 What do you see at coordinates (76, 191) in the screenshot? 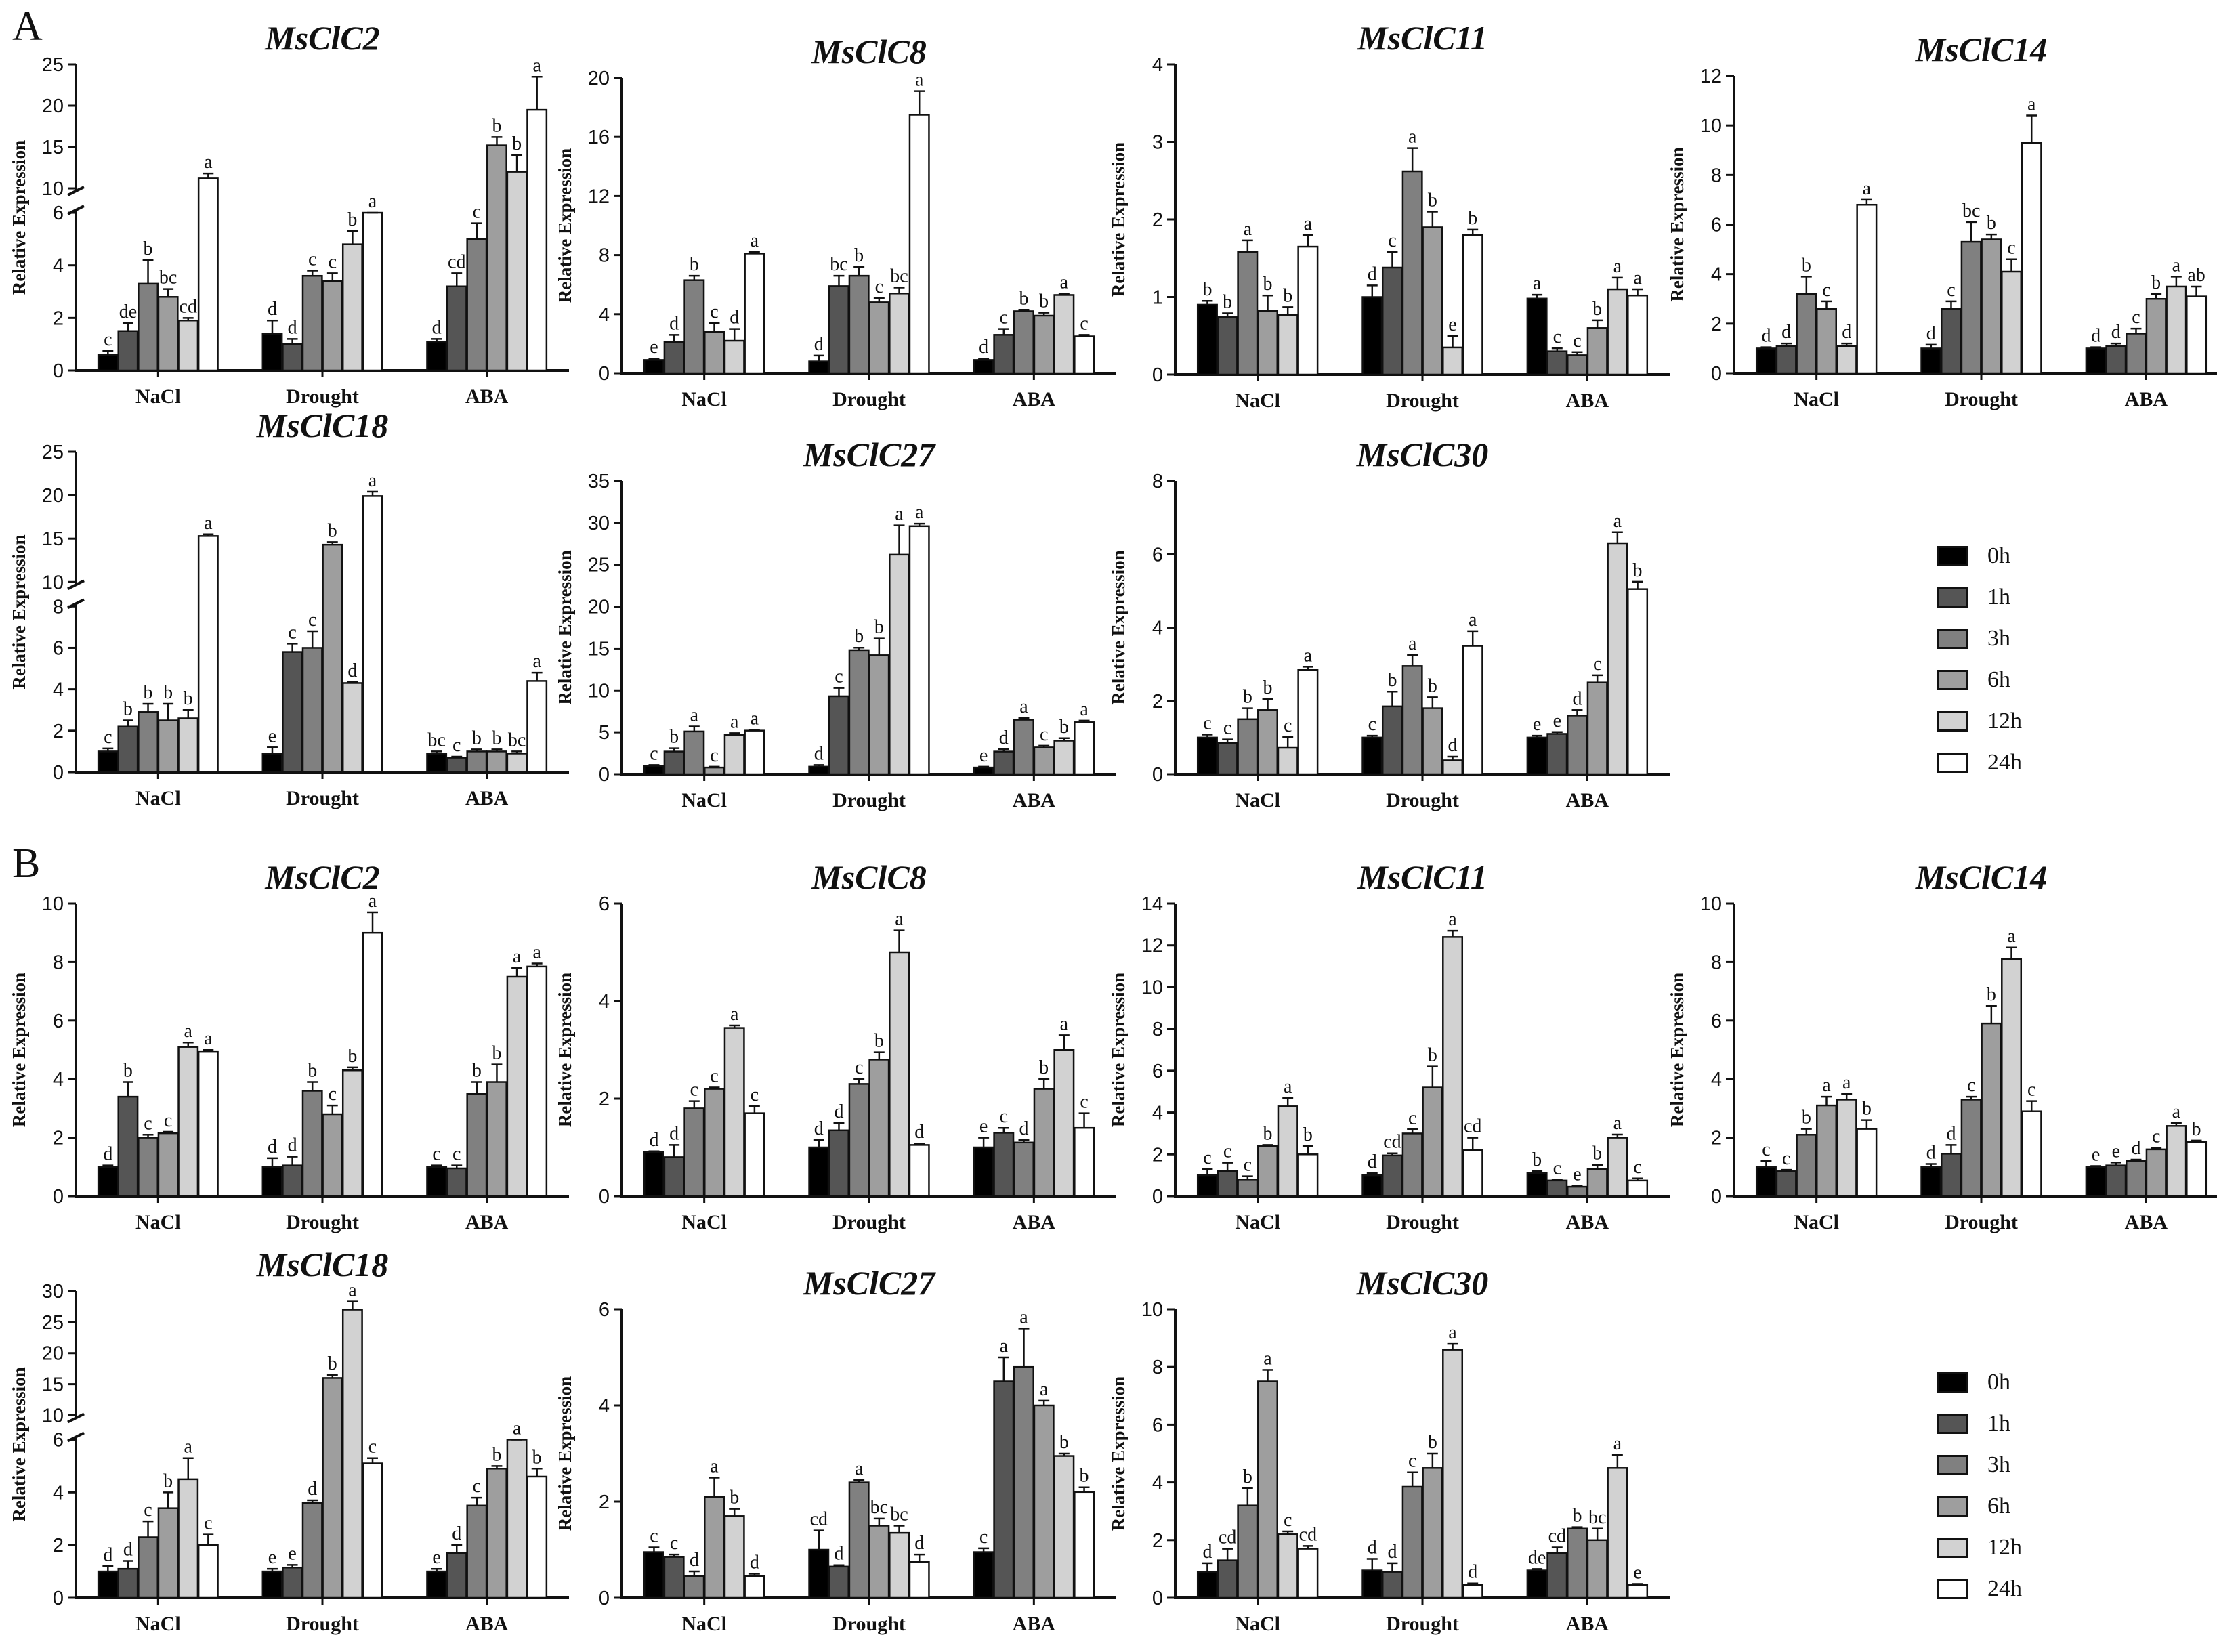
I see `axis-break-mark` at bounding box center [76, 191].